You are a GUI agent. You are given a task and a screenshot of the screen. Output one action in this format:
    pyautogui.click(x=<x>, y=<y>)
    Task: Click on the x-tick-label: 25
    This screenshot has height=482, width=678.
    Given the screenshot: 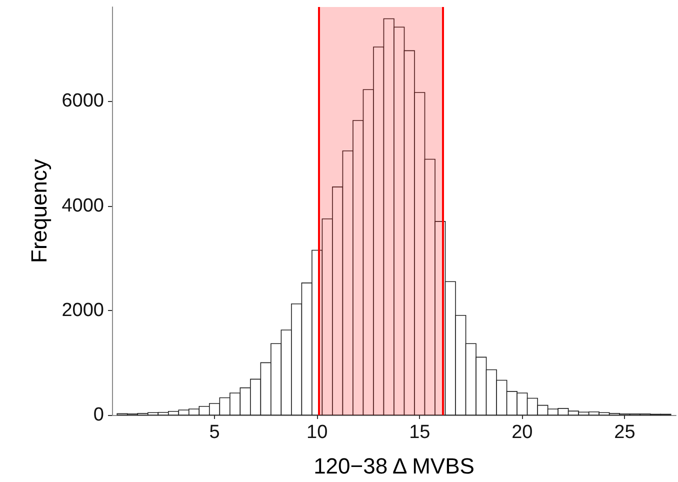 What is the action you would take?
    pyautogui.click(x=625, y=432)
    